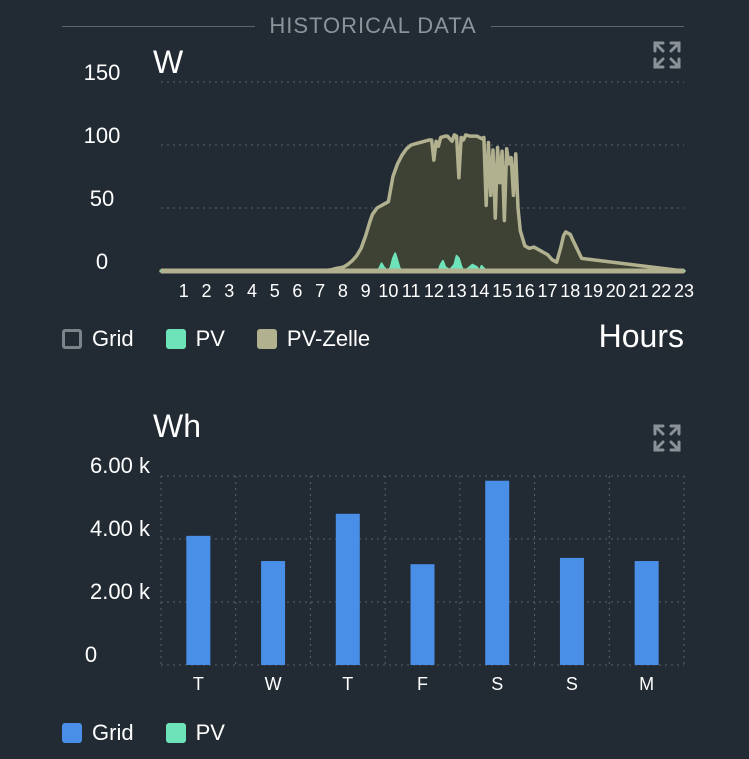 The image size is (749, 759). Describe the element at coordinates (641, 336) in the screenshot. I see `x-axis-label-hours: Hours` at that location.